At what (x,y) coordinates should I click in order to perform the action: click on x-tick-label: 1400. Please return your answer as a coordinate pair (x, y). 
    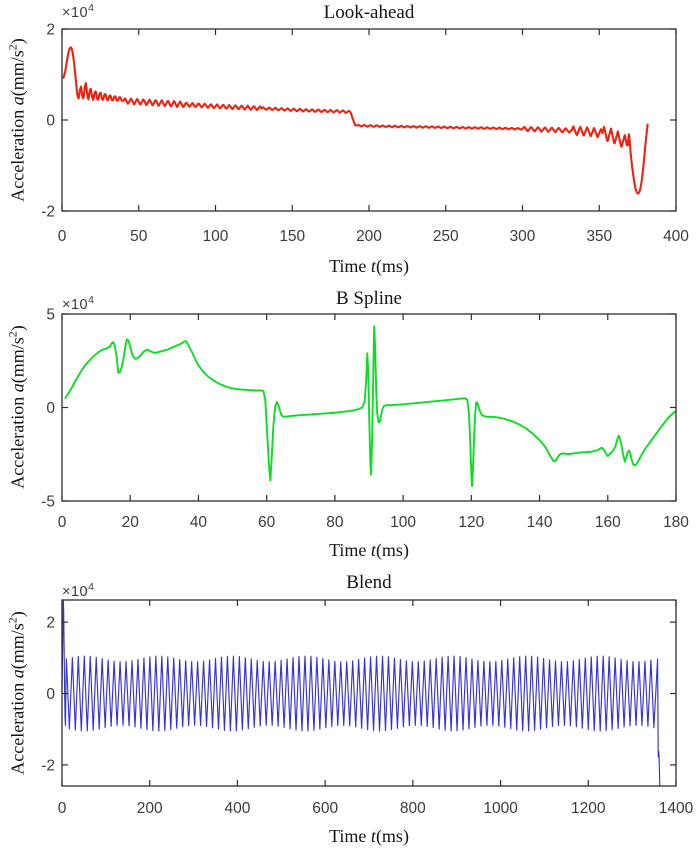
    Looking at the image, I should click on (676, 808).